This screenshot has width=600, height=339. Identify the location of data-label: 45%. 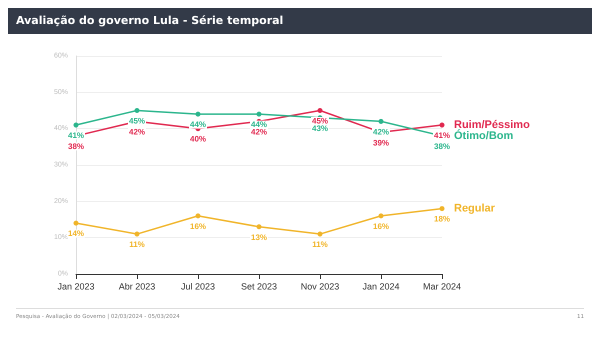
(320, 121).